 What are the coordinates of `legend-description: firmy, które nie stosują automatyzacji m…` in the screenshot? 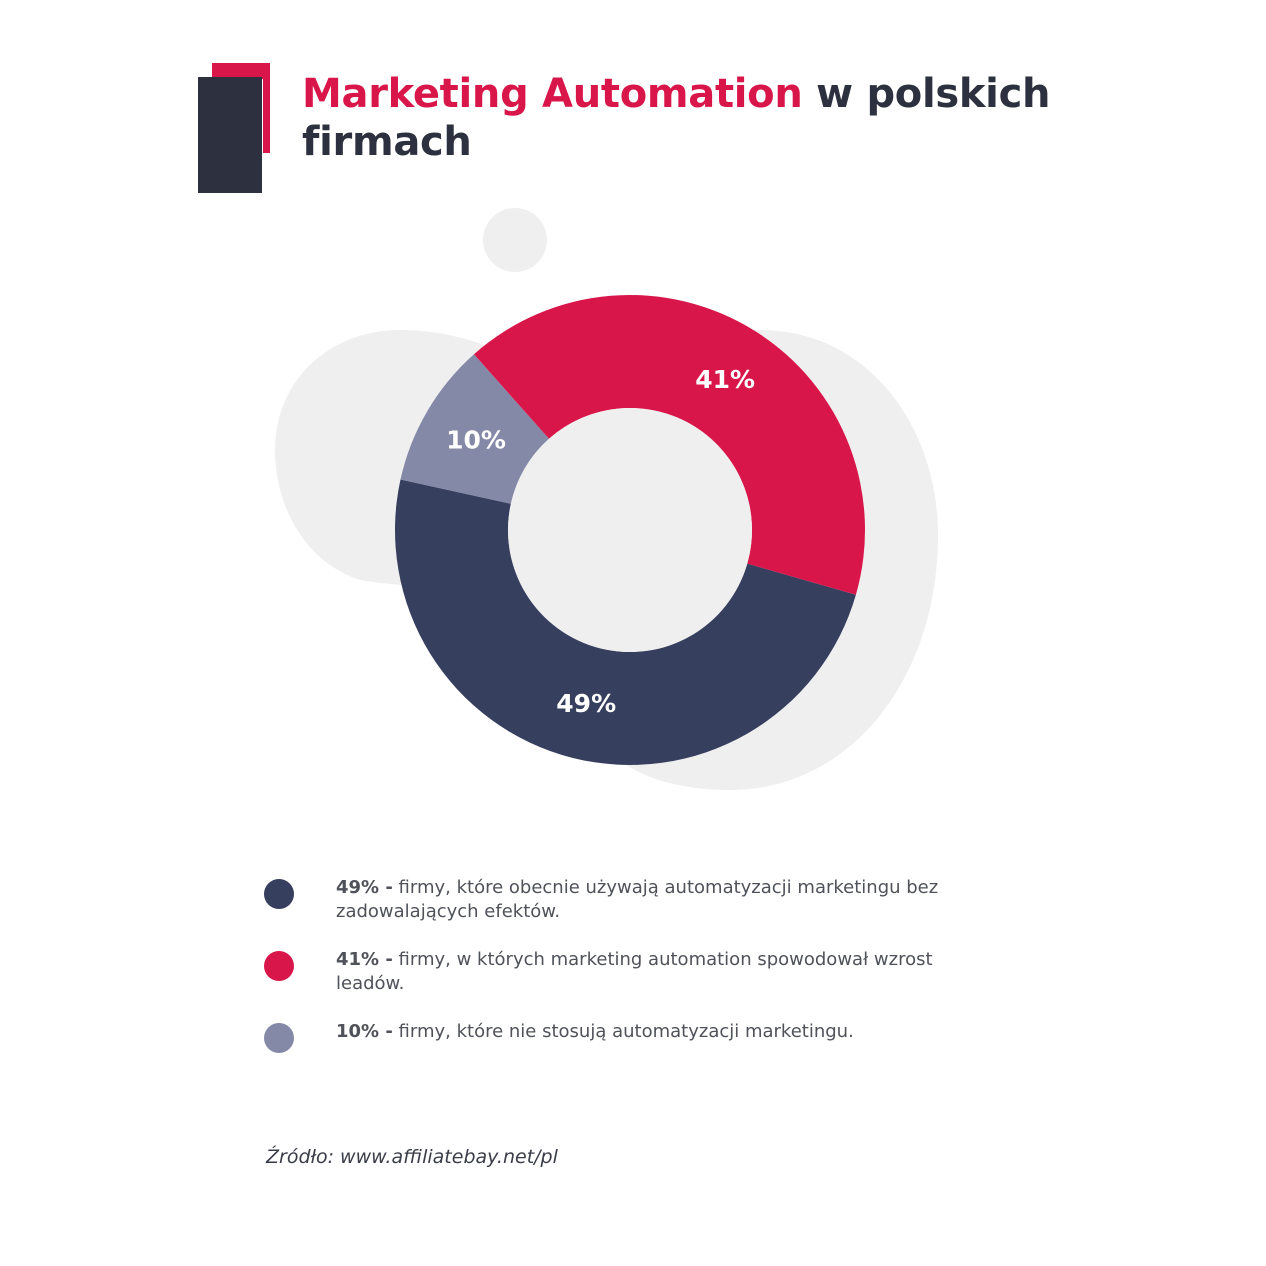 It's located at (623, 1031).